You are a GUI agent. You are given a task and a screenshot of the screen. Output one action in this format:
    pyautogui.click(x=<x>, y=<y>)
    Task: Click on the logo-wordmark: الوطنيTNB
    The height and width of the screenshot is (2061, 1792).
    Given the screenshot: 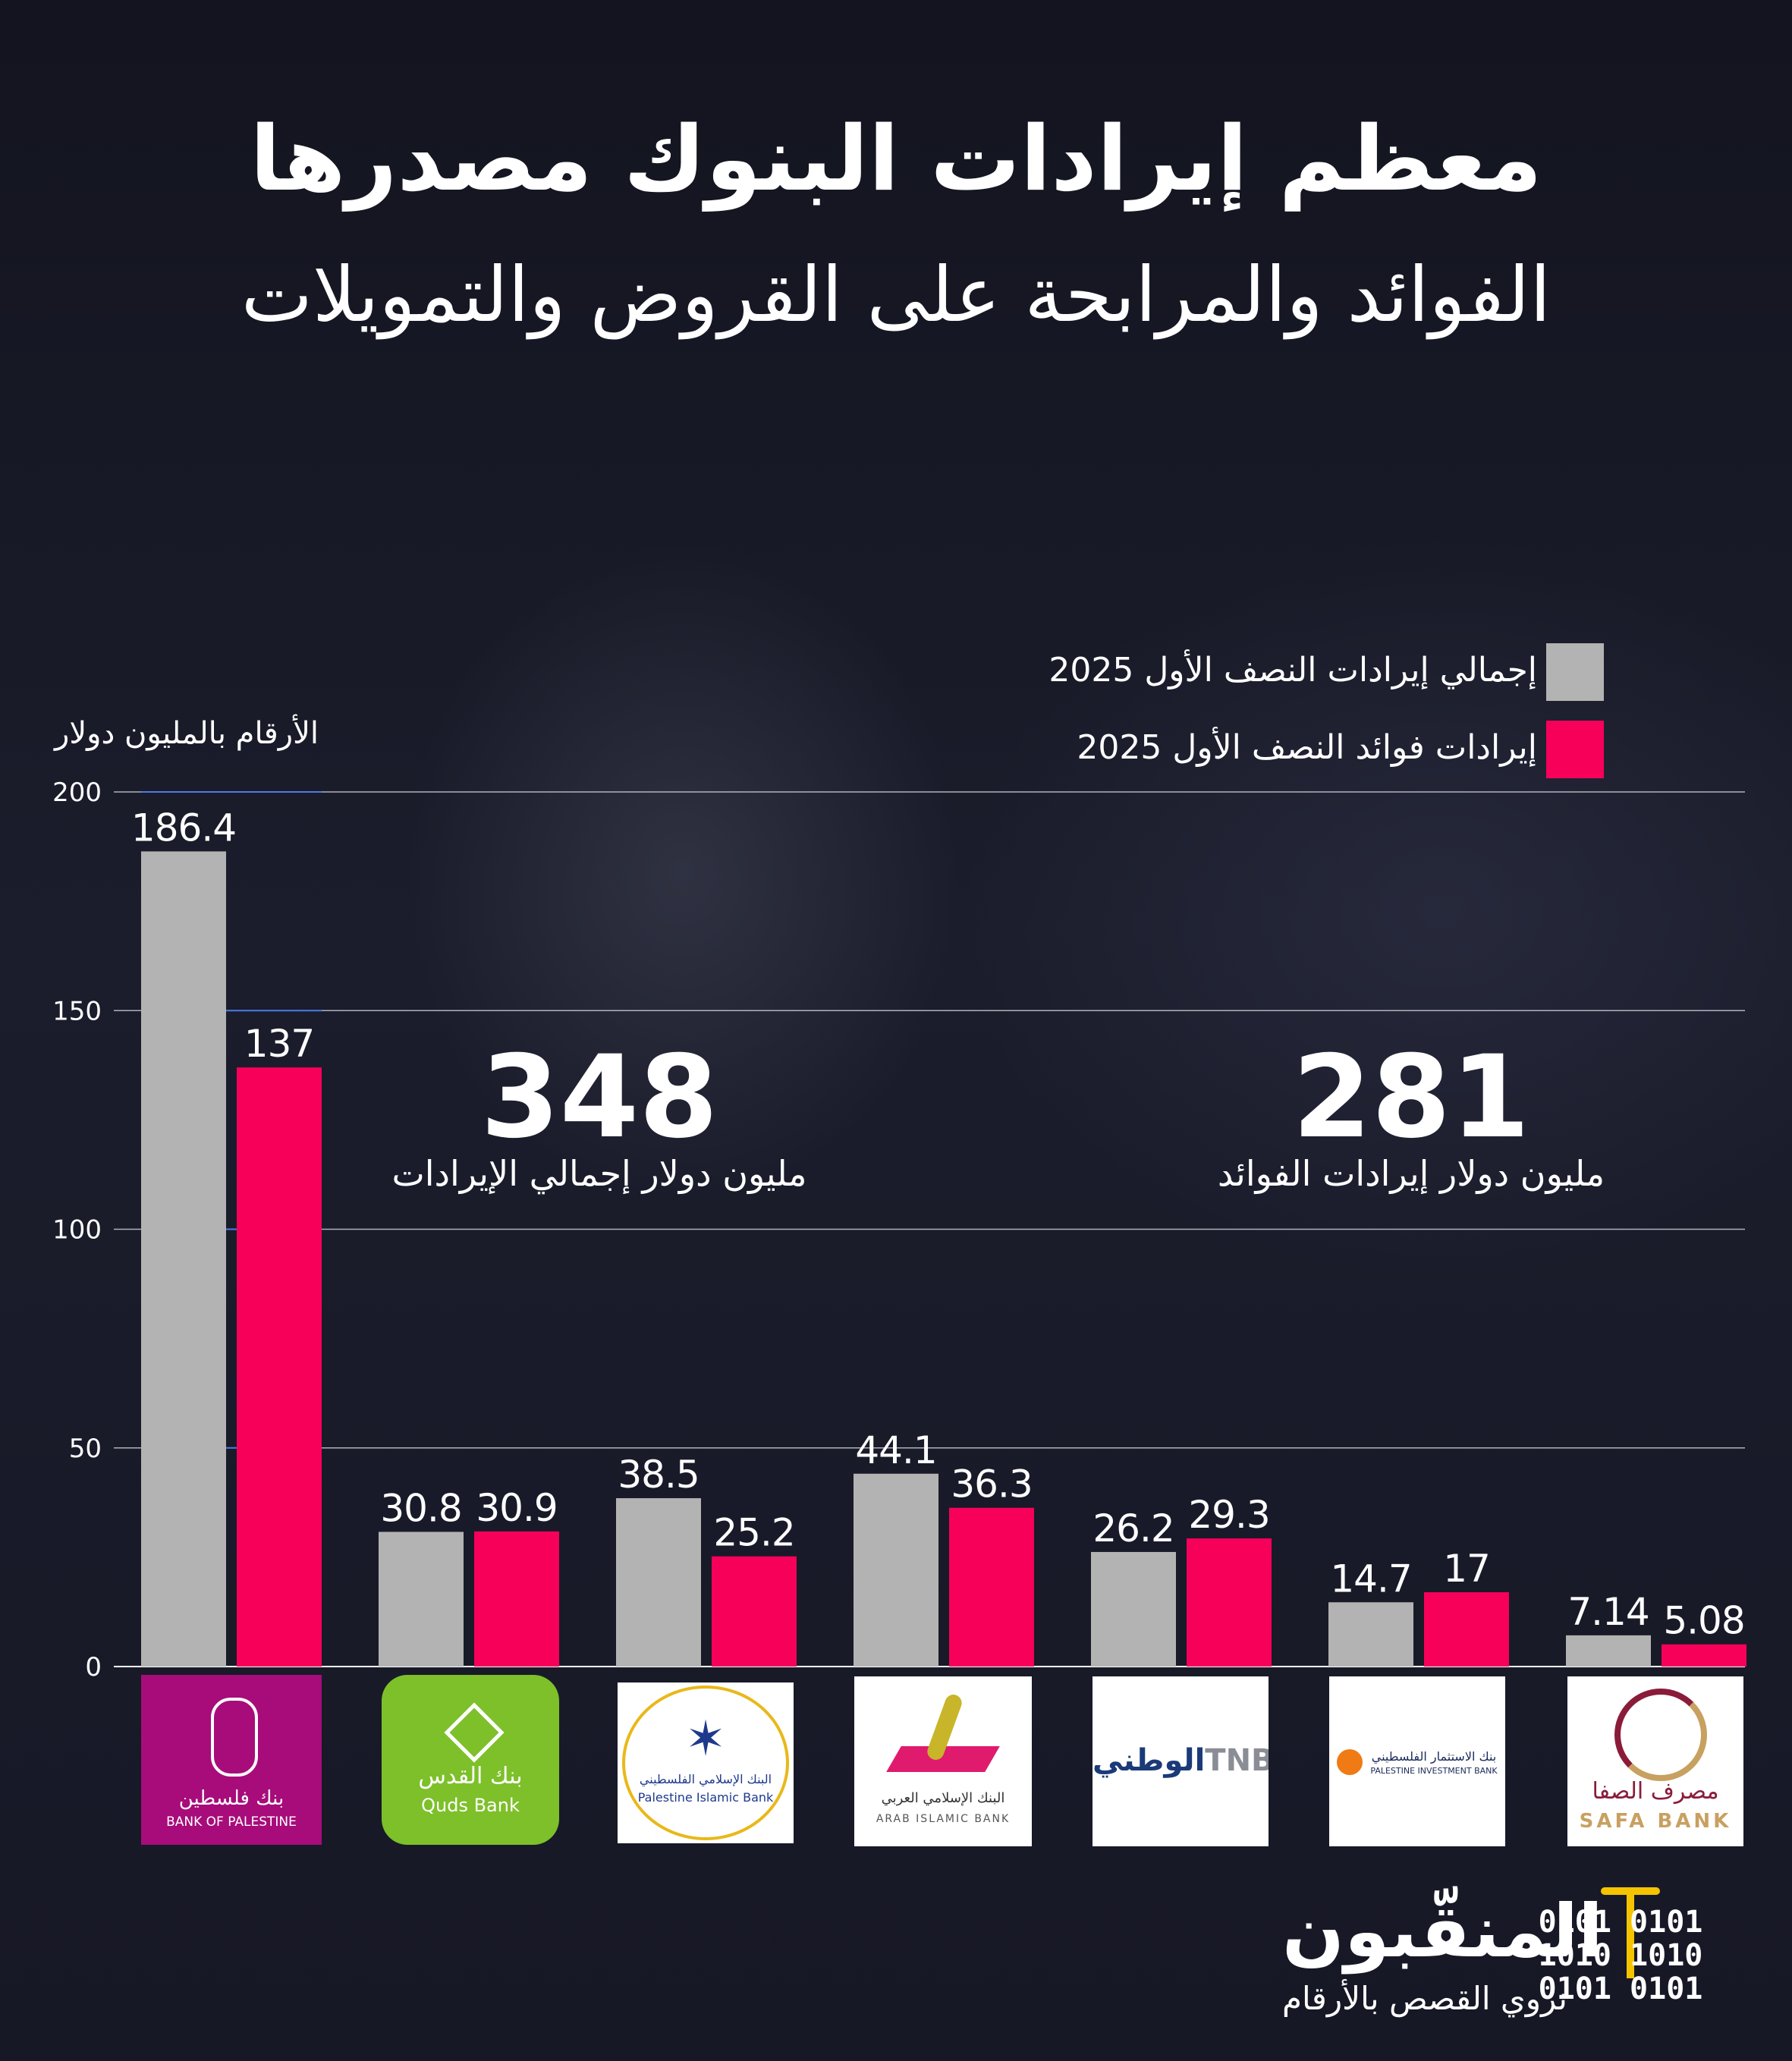 What is the action you would take?
    pyautogui.click(x=1180, y=1760)
    